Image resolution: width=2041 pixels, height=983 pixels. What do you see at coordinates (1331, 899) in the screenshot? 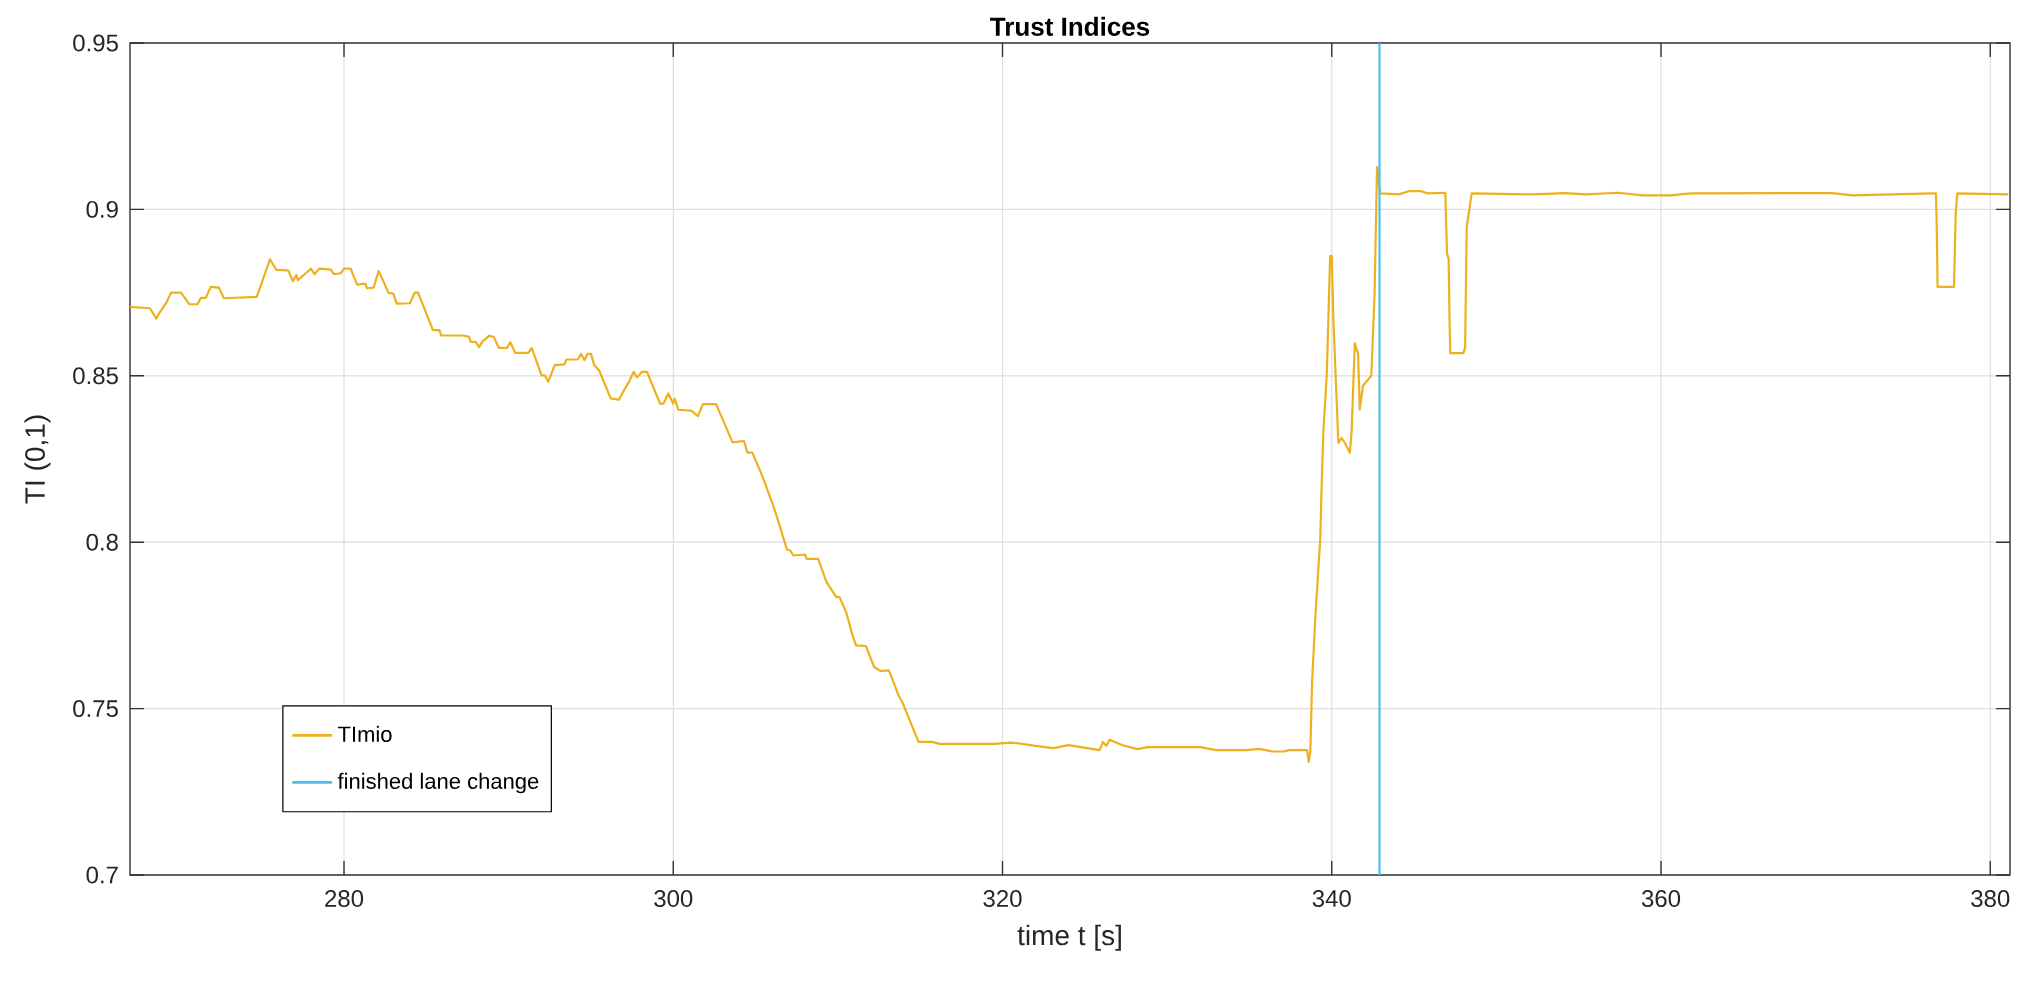
I see `x-tick-label: 340` at bounding box center [1331, 899].